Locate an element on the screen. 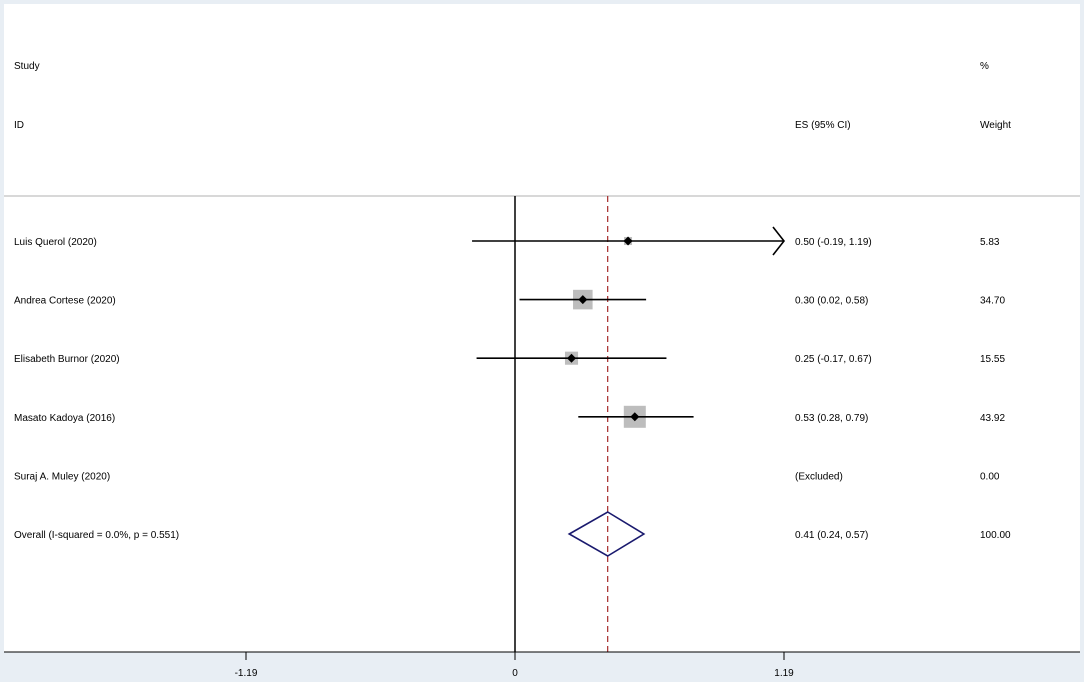 The height and width of the screenshot is (682, 1084). study-label: Andrea Cortese (2020) is located at coordinates (65, 301).